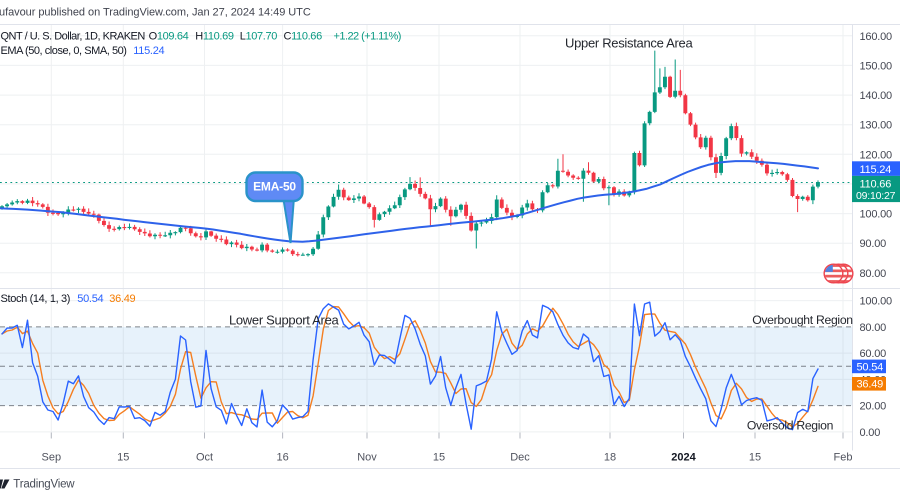 Image resolution: width=900 pixels, height=500 pixels. Describe the element at coordinates (876, 66) in the screenshot. I see `svg-text: 150.00` at that location.